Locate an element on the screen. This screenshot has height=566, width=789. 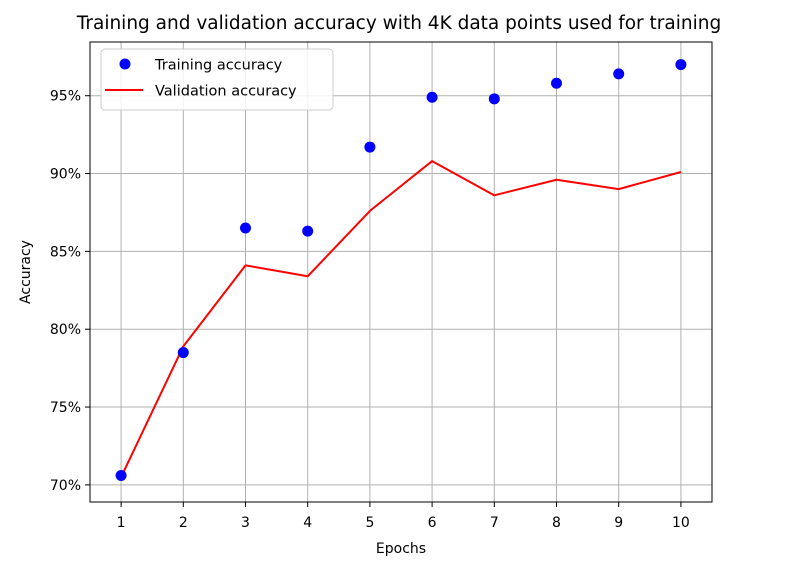
x-tick-label: 4 is located at coordinates (307, 523).